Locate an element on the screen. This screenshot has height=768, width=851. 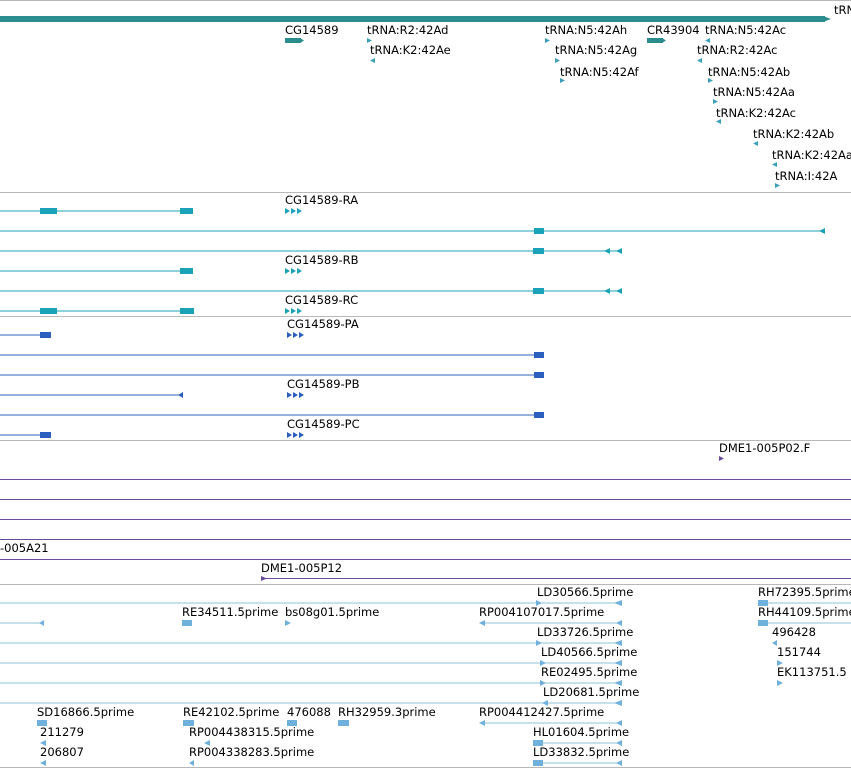
protein-label: CG14589-PC is located at coordinates (323, 424).